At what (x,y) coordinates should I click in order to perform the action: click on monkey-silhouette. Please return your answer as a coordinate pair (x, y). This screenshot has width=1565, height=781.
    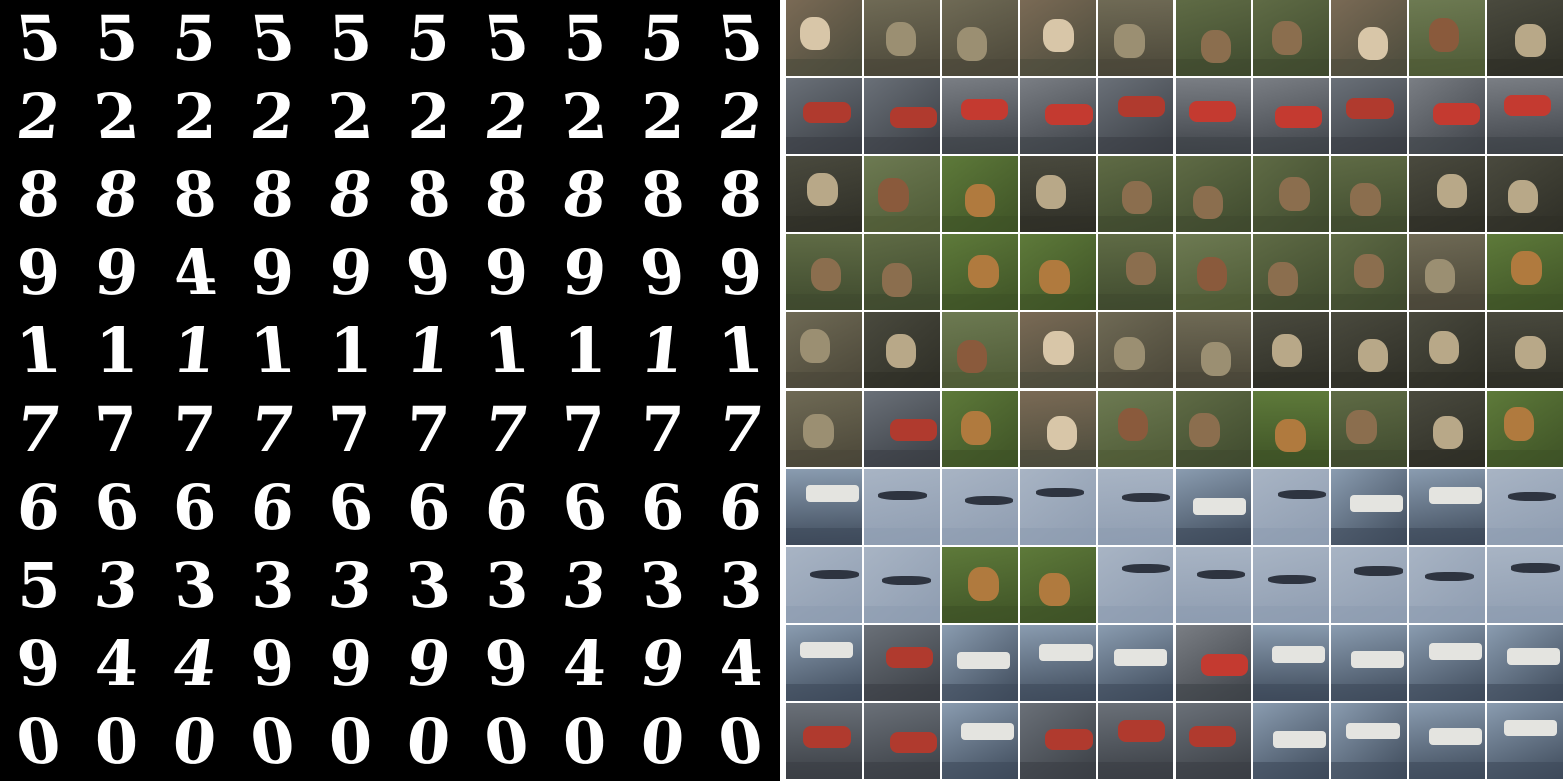
    Looking at the image, I should click on (1440, 276).